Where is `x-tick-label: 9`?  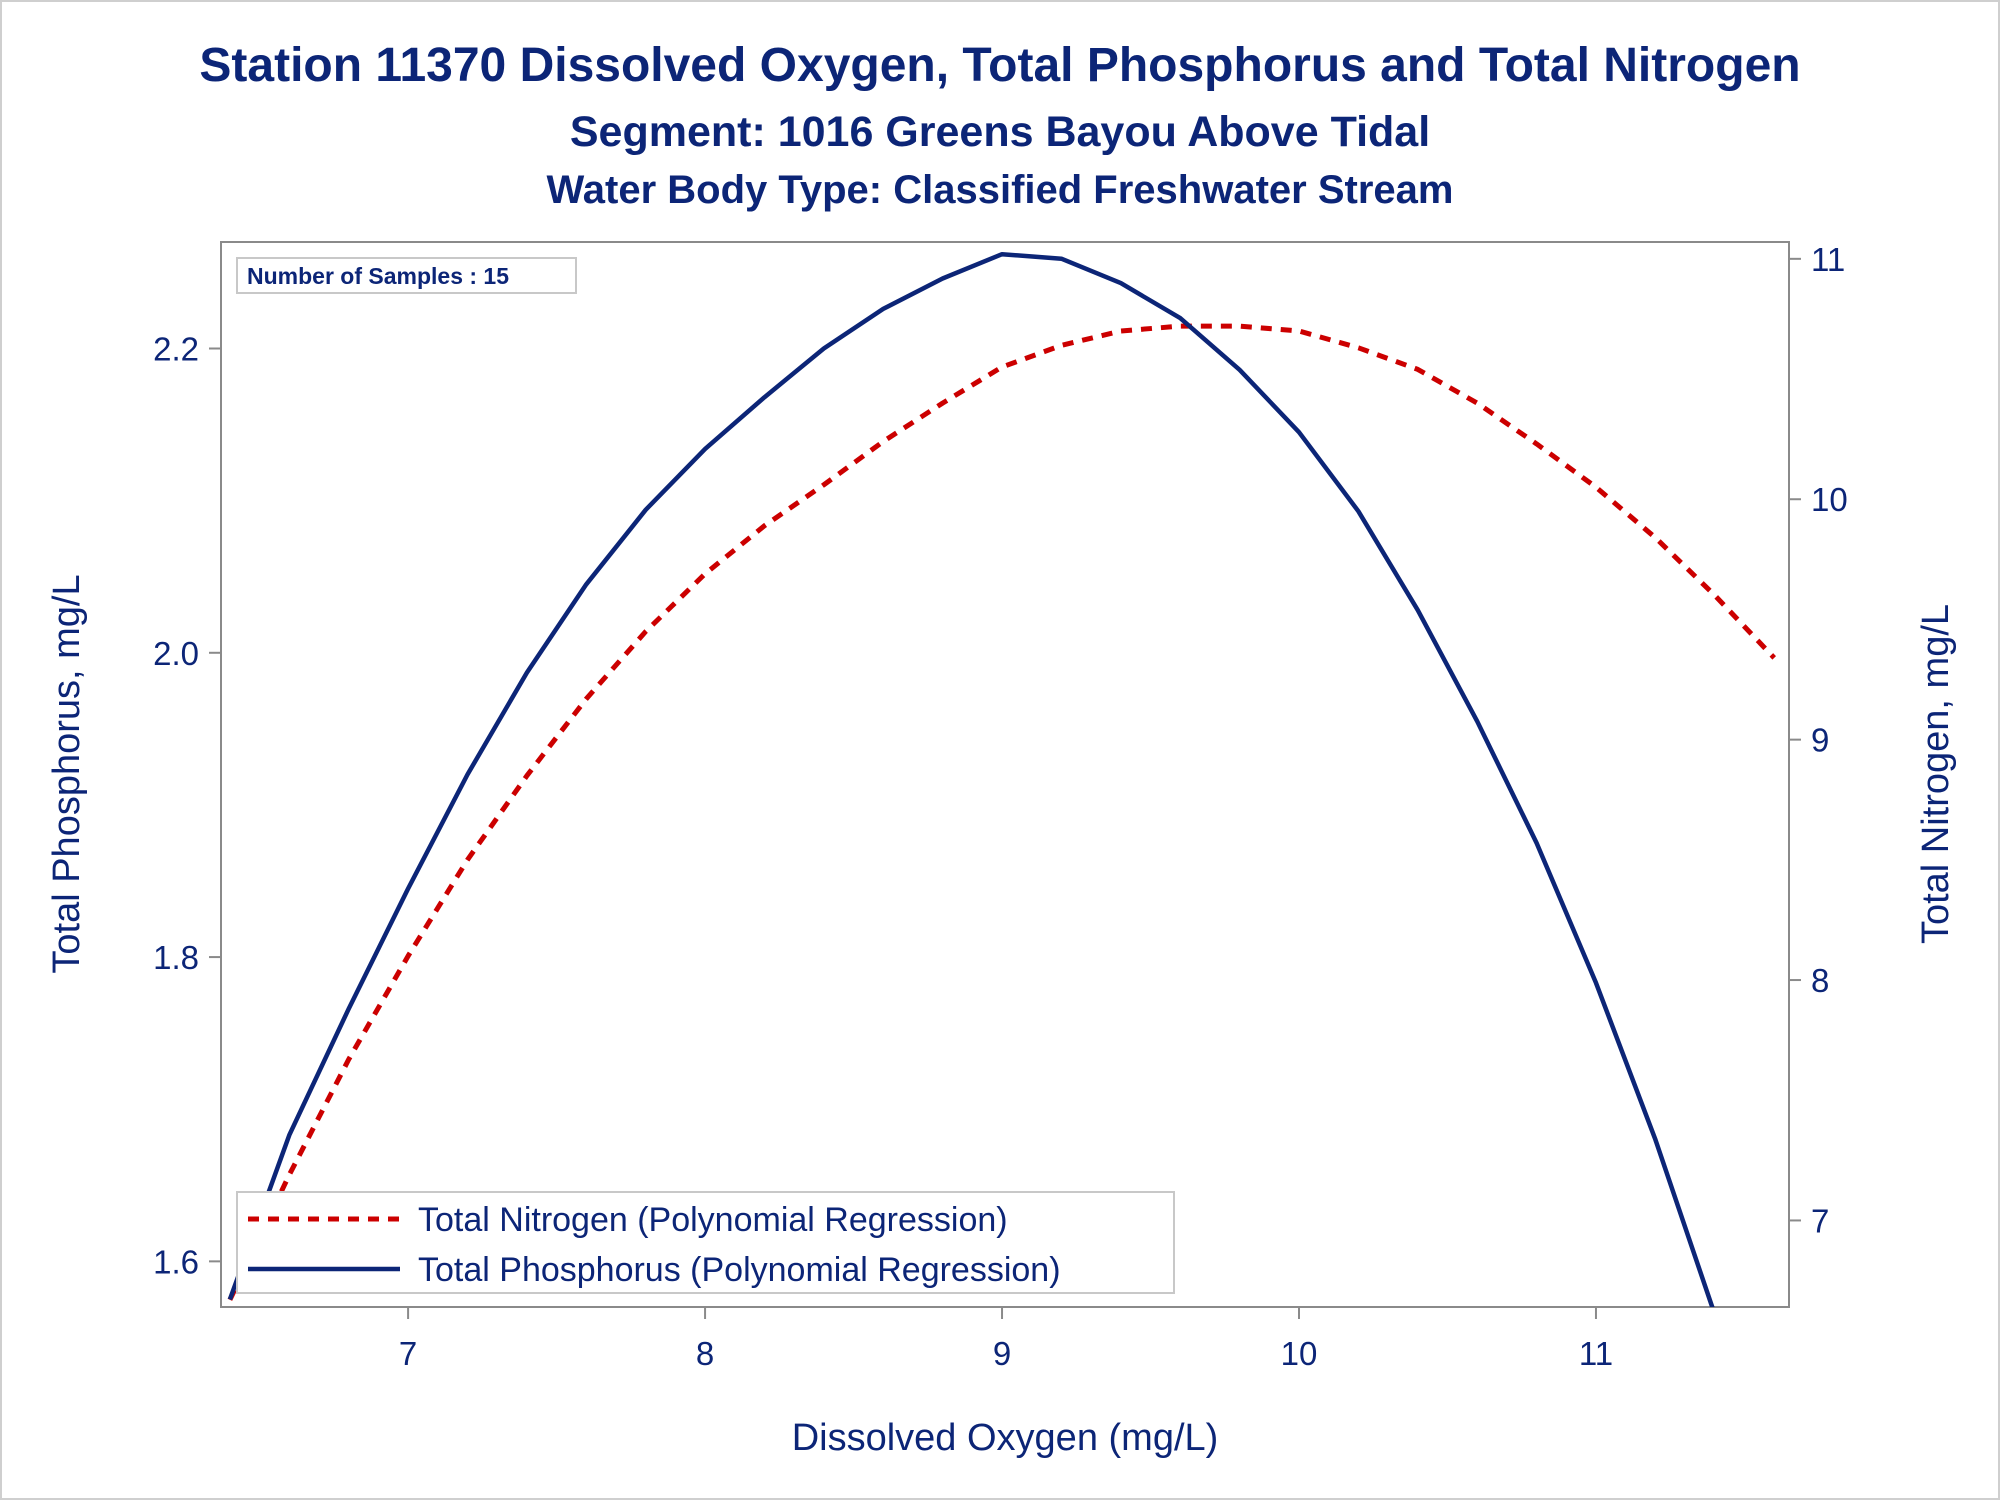 x-tick-label: 9 is located at coordinates (1002, 1353).